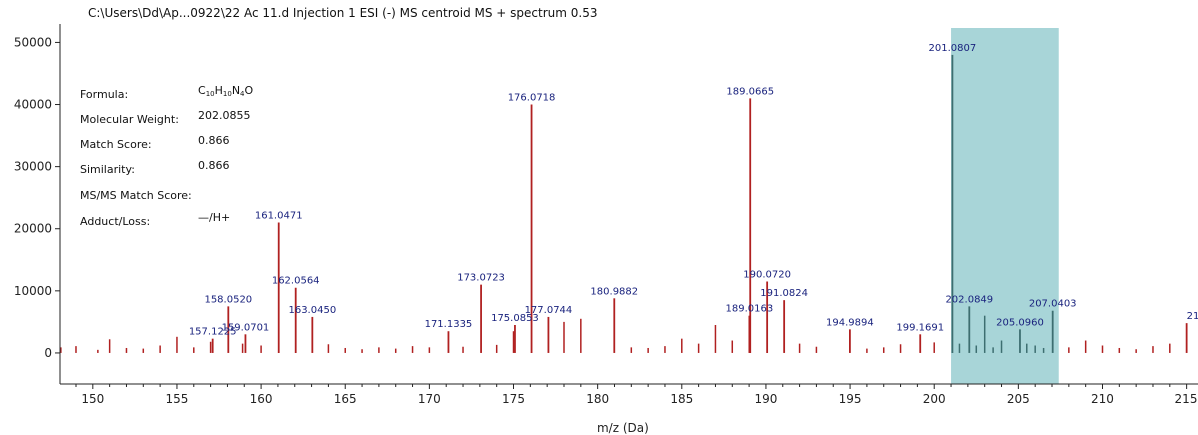  What do you see at coordinates (242, 94) in the screenshot?
I see `formula-sub: 4` at bounding box center [242, 94].